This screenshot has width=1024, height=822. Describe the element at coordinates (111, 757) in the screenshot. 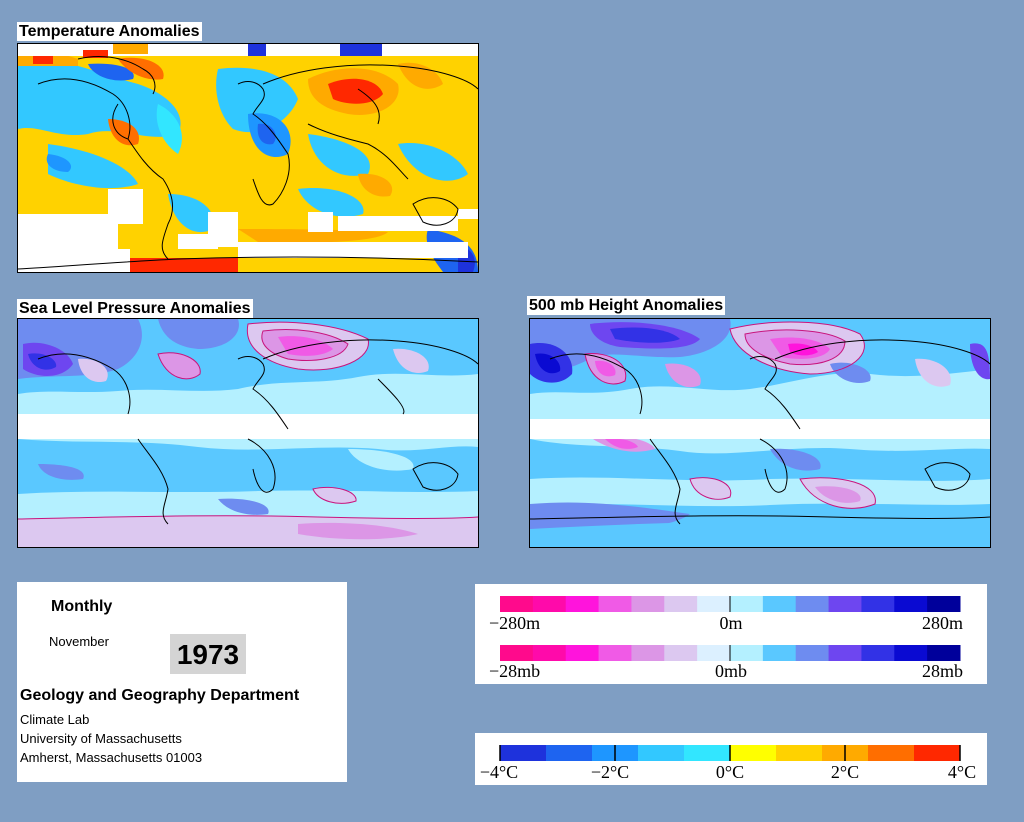

I see `address-line-3: Amherst, Massachusetts 01003` at that location.